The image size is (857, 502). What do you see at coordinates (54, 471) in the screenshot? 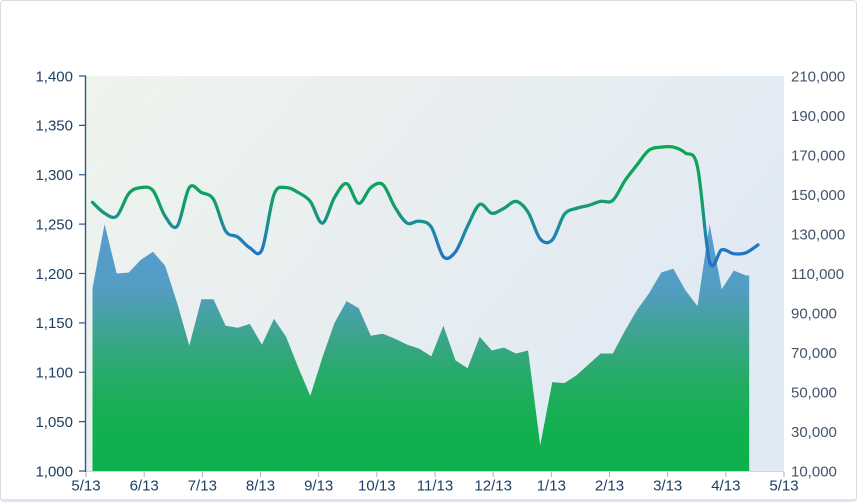
I see `left-axis-label: 1,000` at bounding box center [54, 471].